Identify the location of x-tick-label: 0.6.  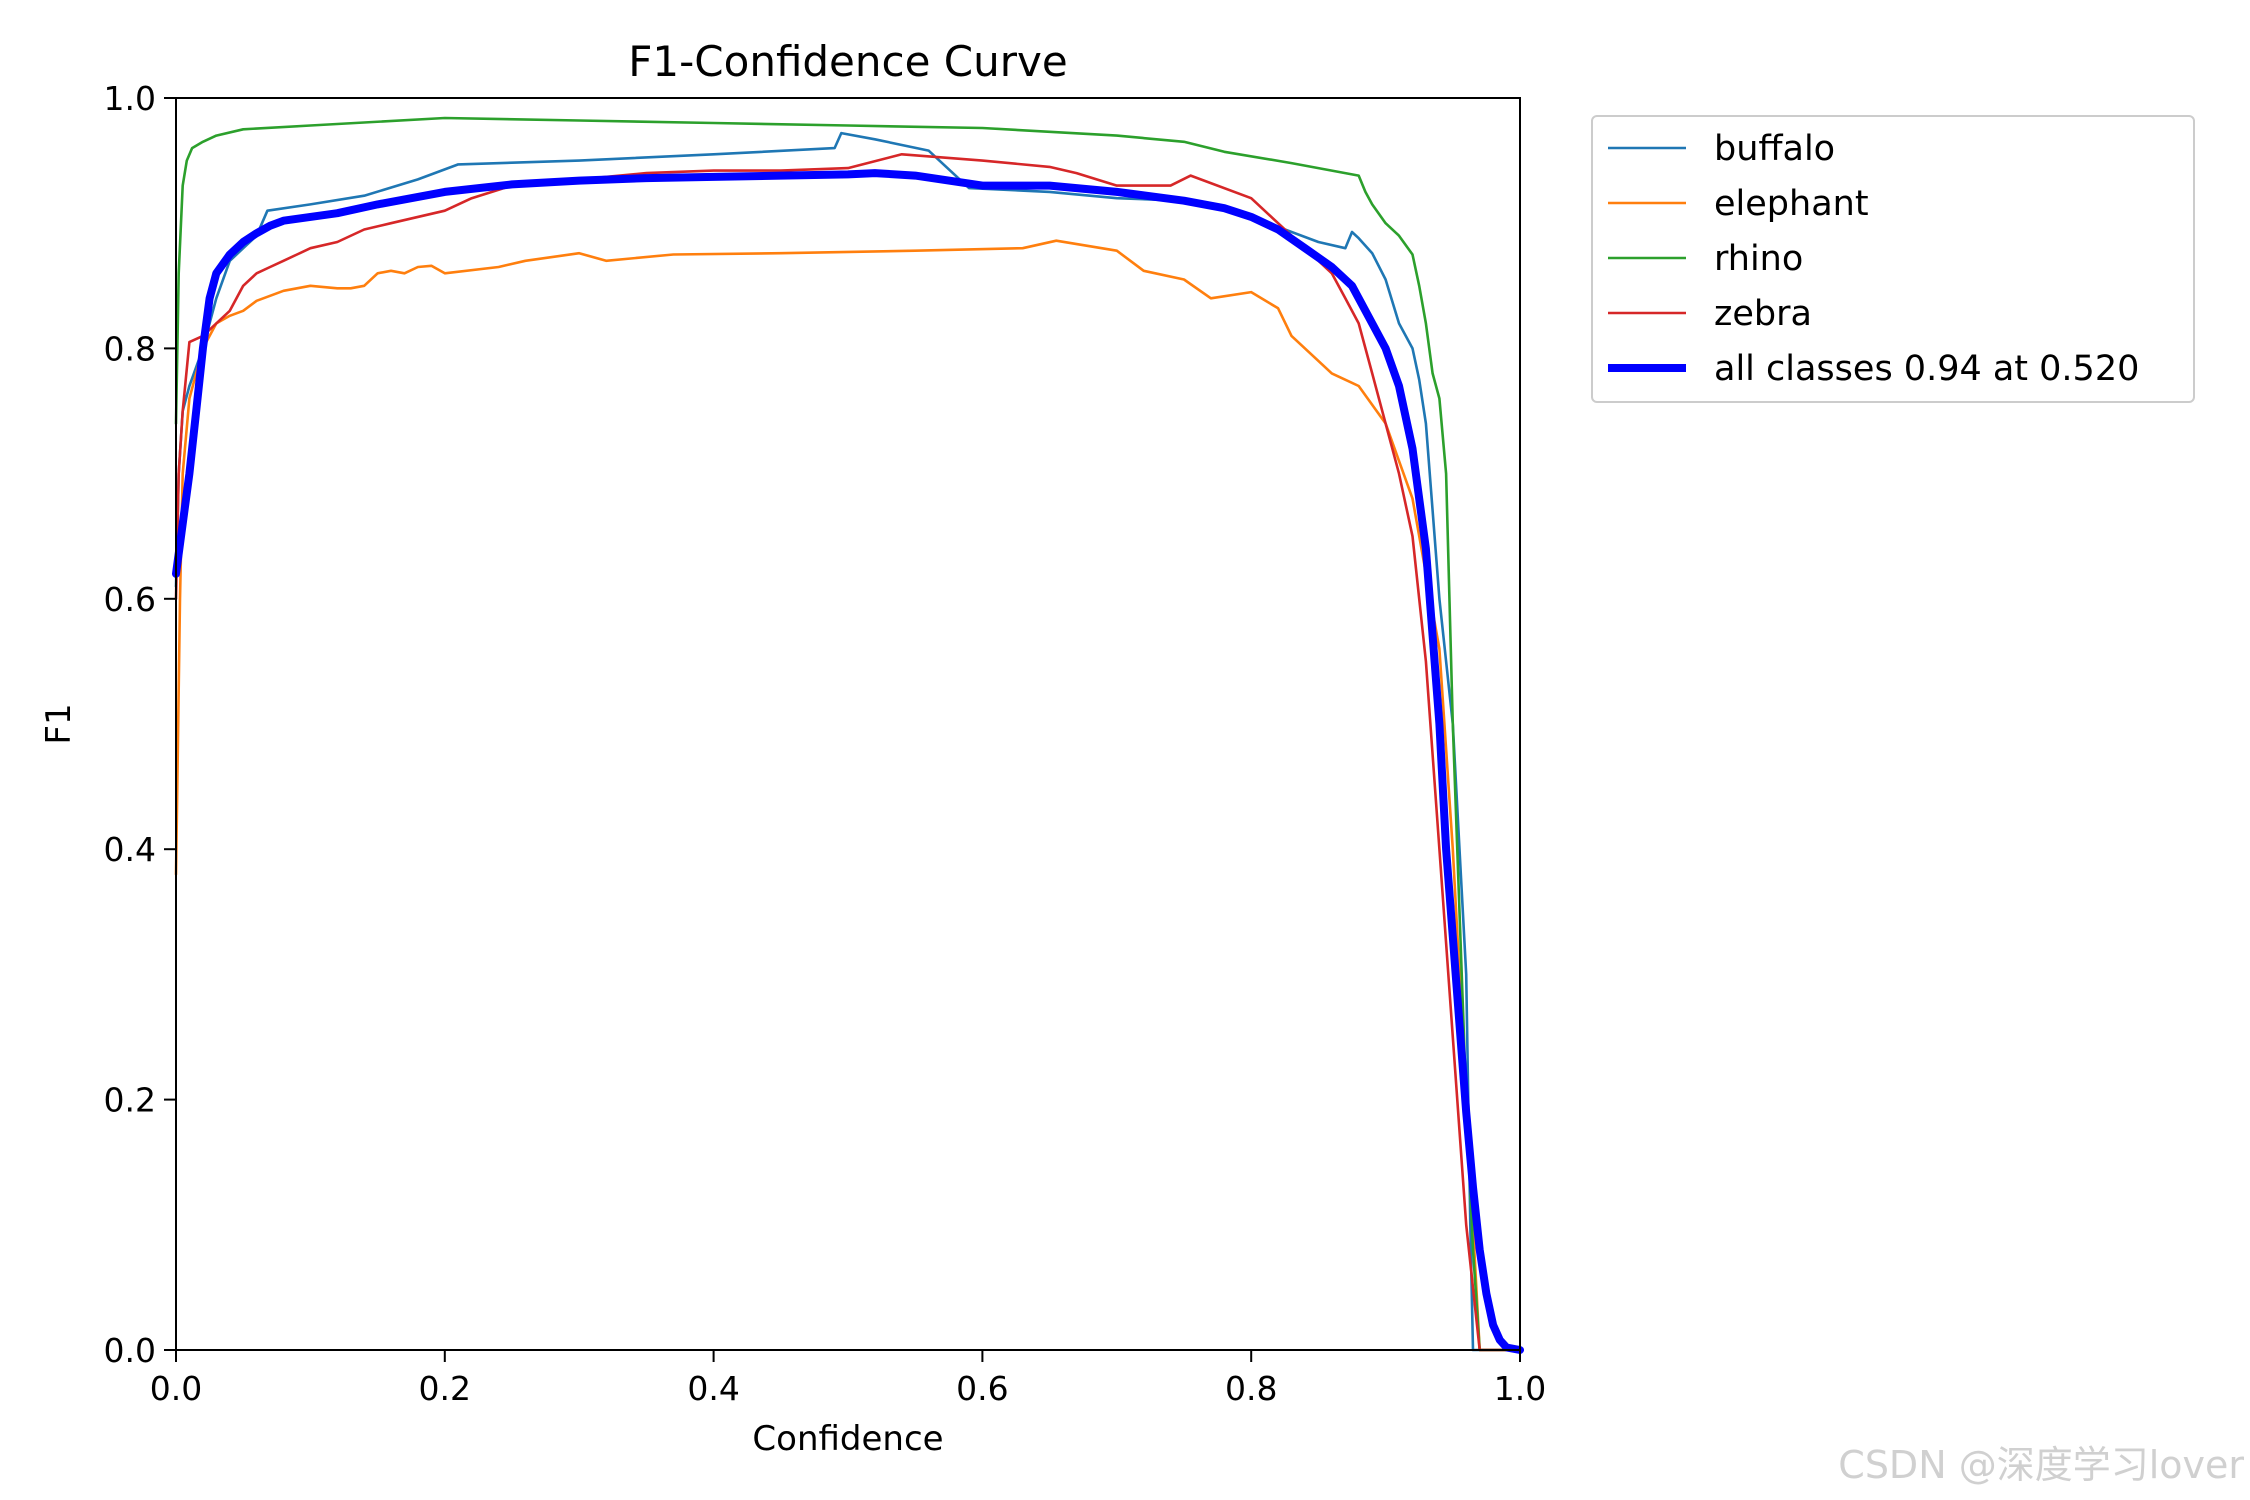
(982, 1388).